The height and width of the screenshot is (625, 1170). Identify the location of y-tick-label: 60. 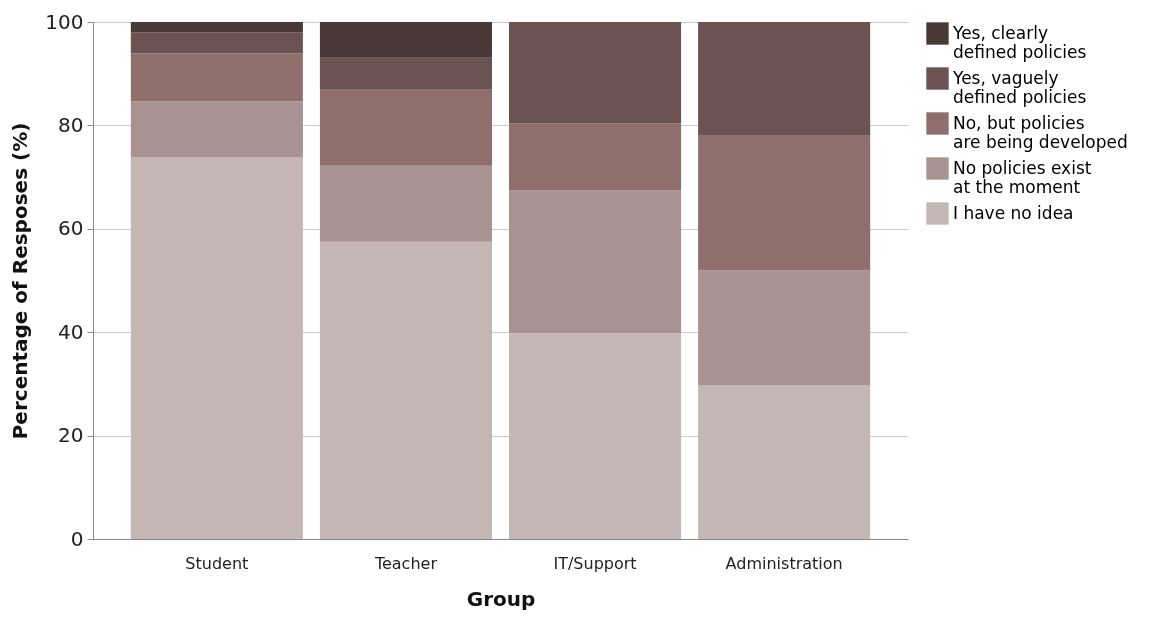
(71, 228).